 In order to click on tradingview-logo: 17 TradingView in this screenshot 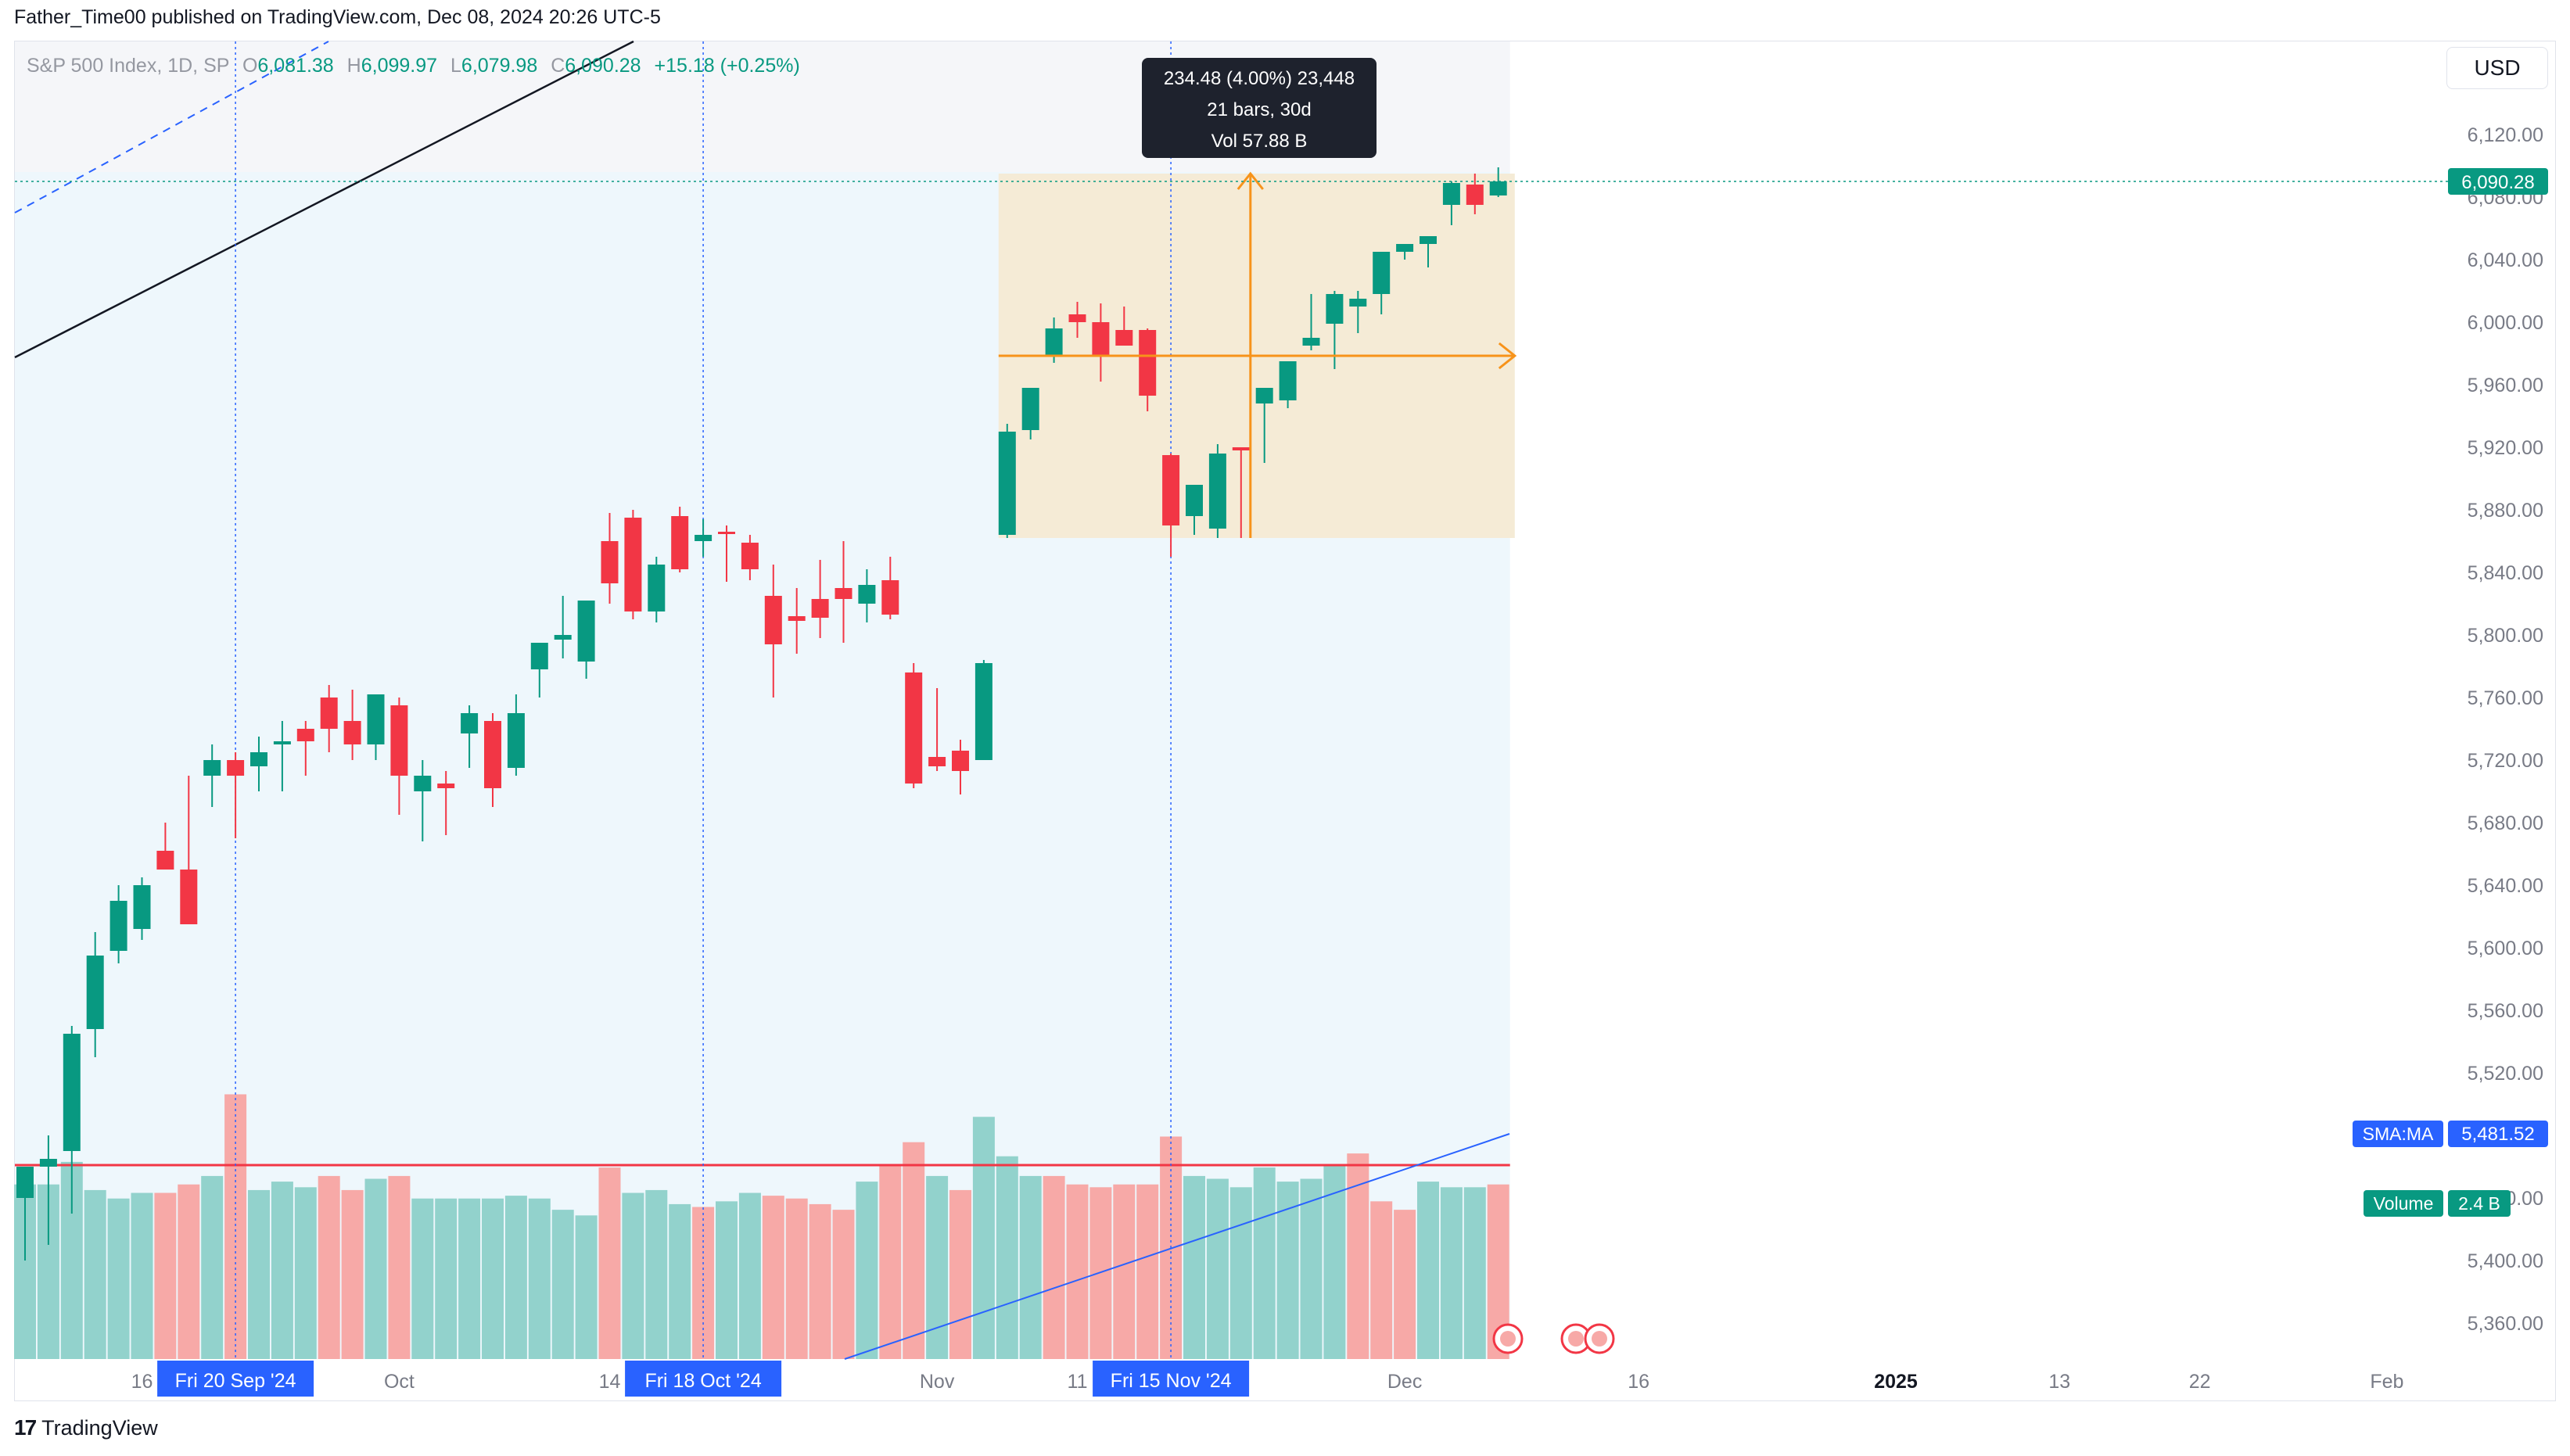, I will do `click(86, 1427)`.